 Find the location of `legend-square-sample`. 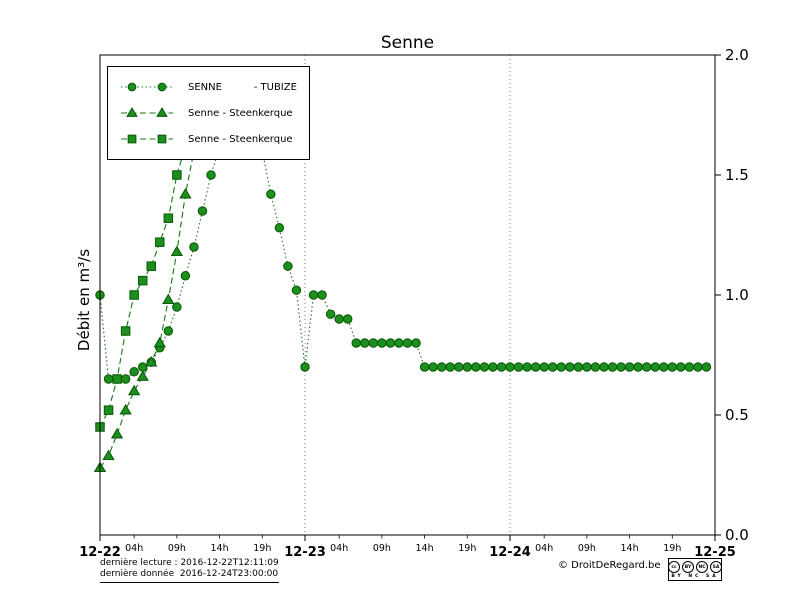

legend-square-sample is located at coordinates (147, 139).